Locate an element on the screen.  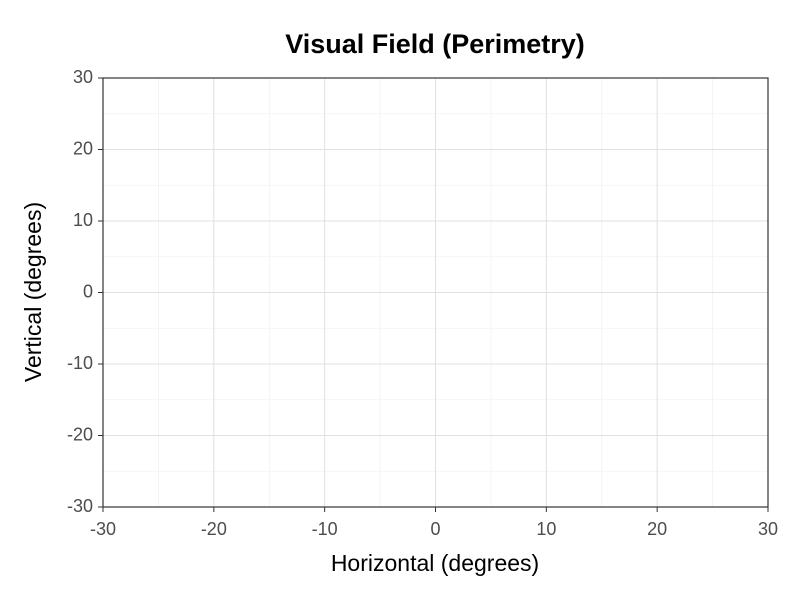
y-tick-label: 0 is located at coordinates (88, 291).